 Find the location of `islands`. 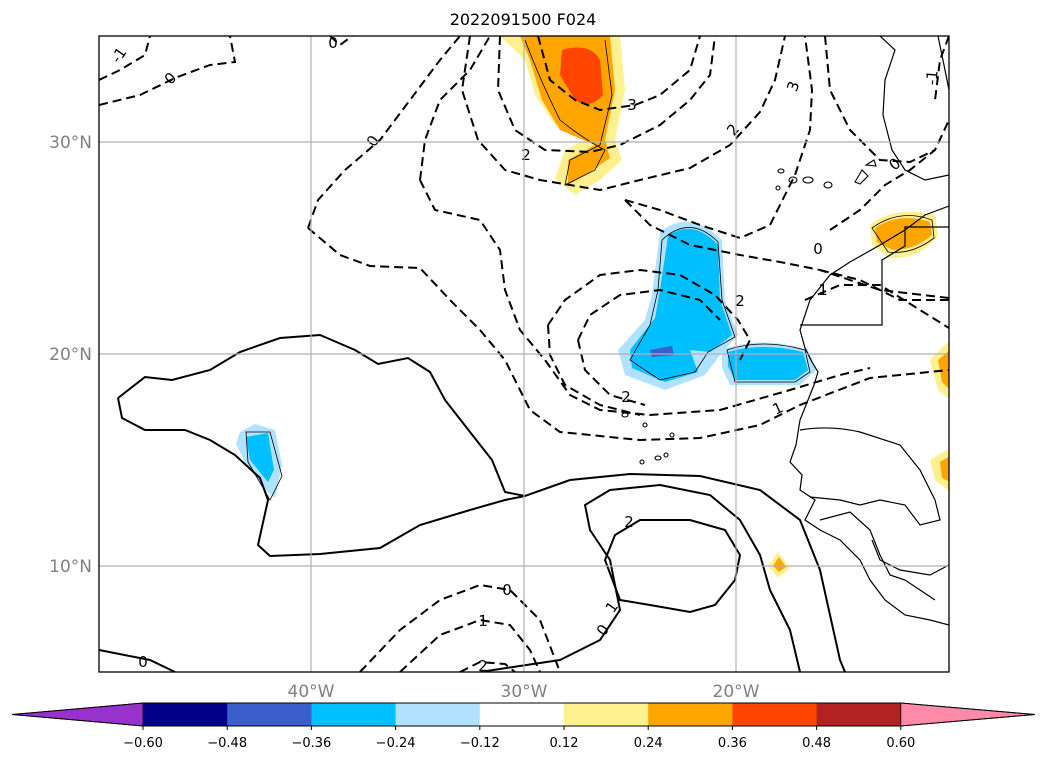

islands is located at coordinates (749, 312).